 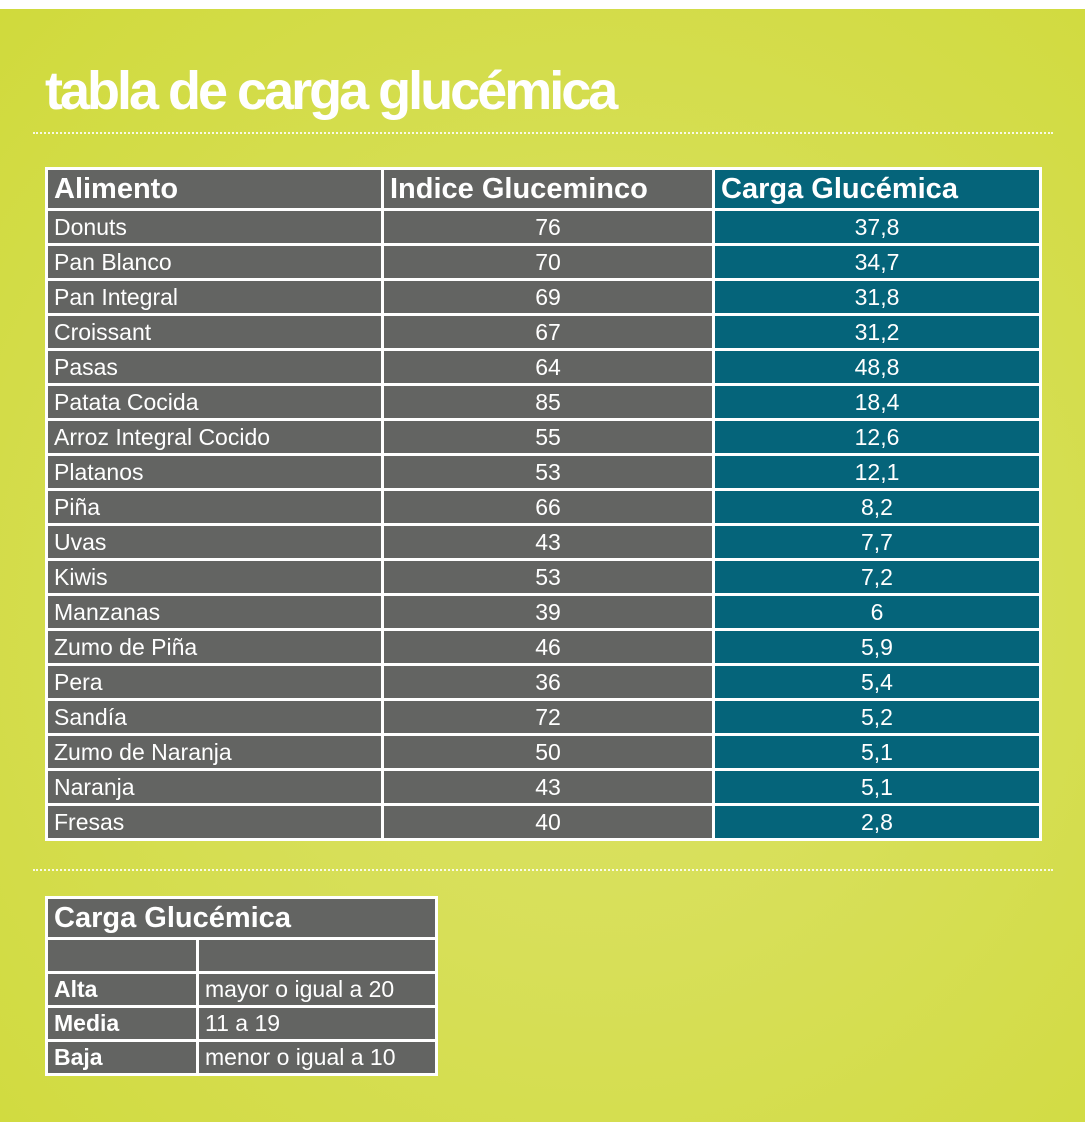 I want to click on table-row: Manzanas 39 6, so click(x=543, y=612).